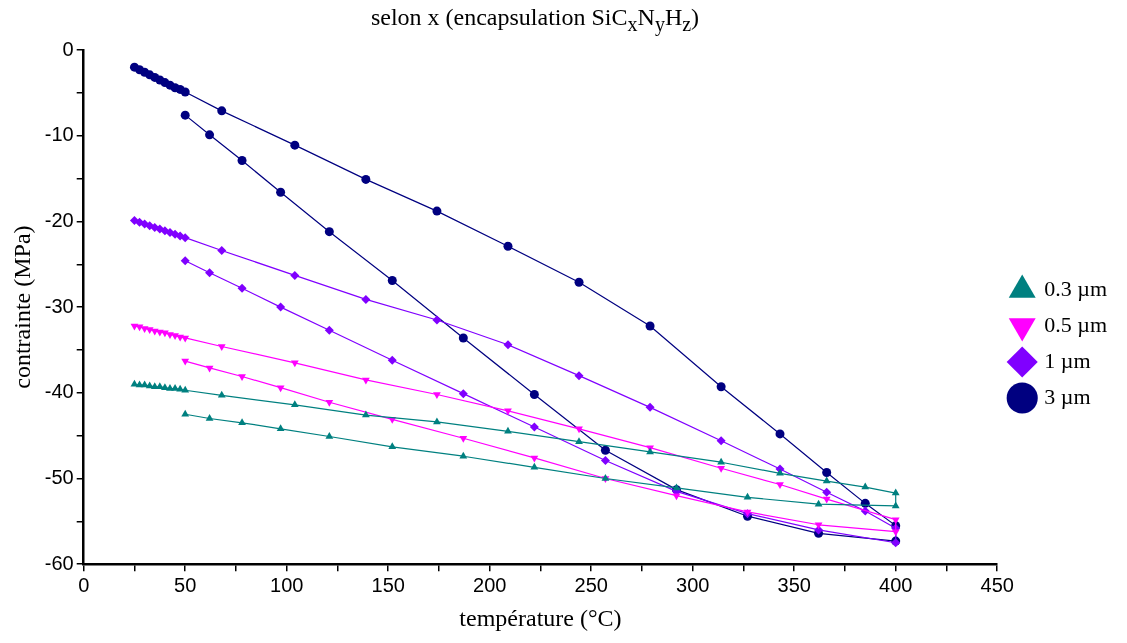  Describe the element at coordinates (185, 584) in the screenshot. I see `x-tick-label: 50` at that location.